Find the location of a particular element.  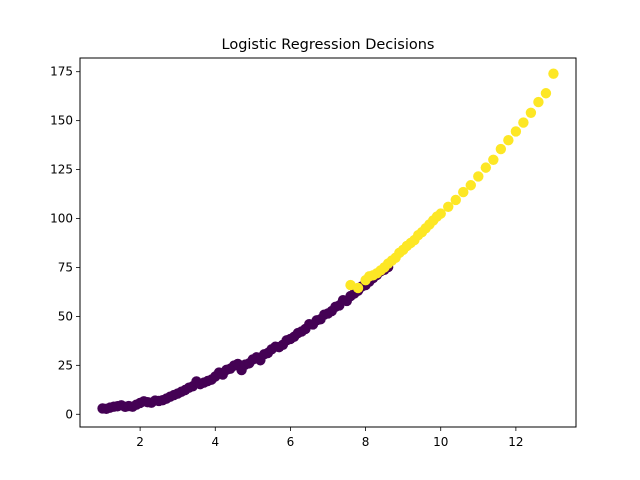

x-tick-label-3: 8 is located at coordinates (366, 442).